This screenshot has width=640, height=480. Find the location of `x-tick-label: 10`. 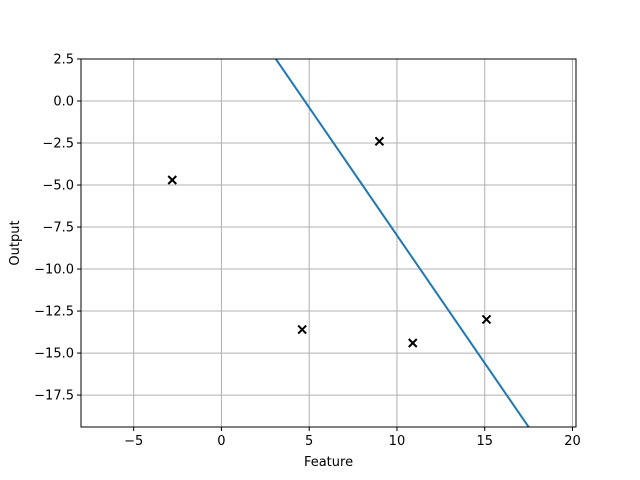

x-tick-label: 10 is located at coordinates (397, 441).